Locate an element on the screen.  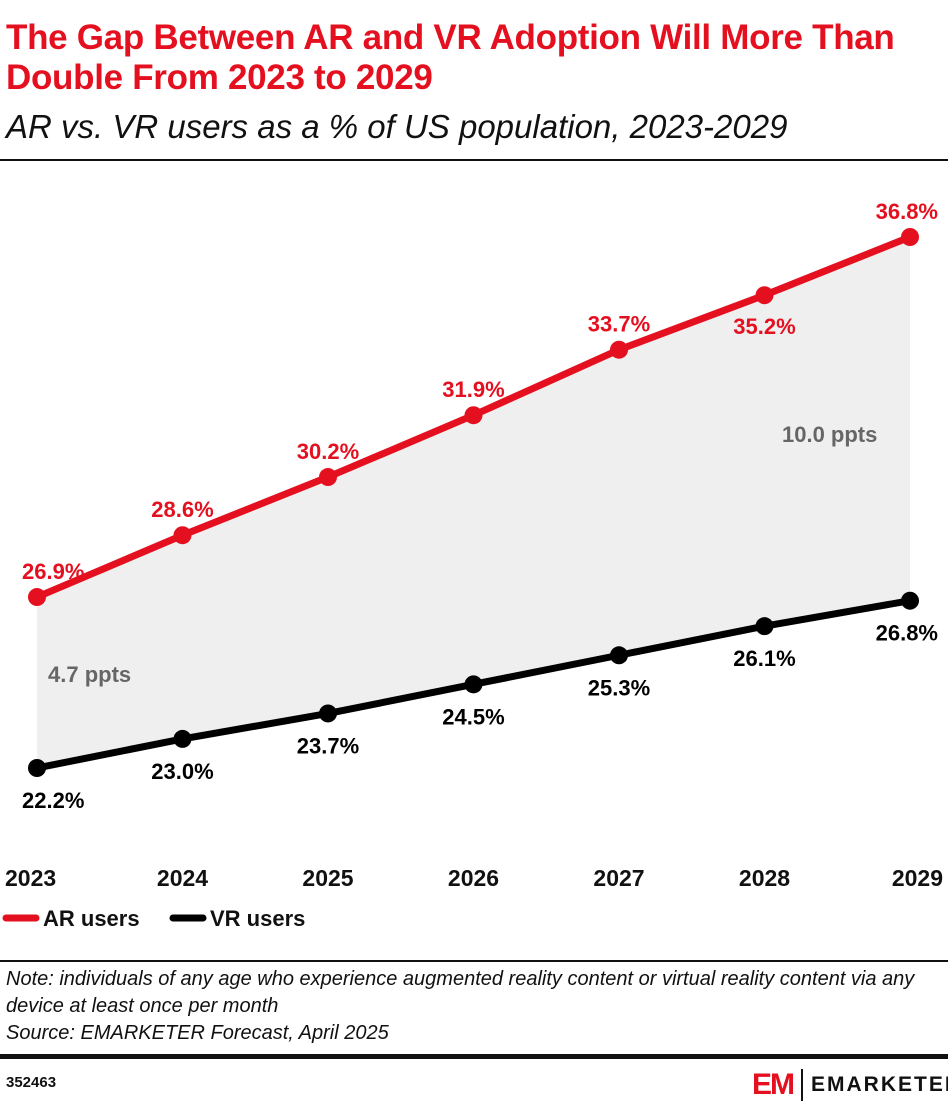
legend-label-vr: VR users is located at coordinates (257, 918).